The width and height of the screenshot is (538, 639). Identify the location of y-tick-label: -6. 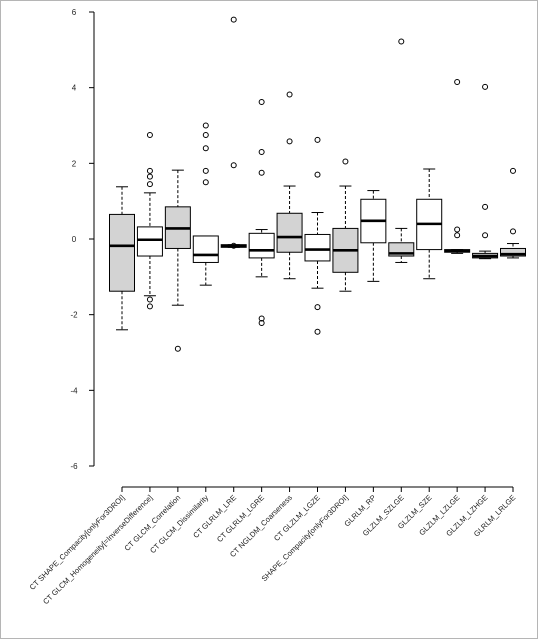
(74, 466).